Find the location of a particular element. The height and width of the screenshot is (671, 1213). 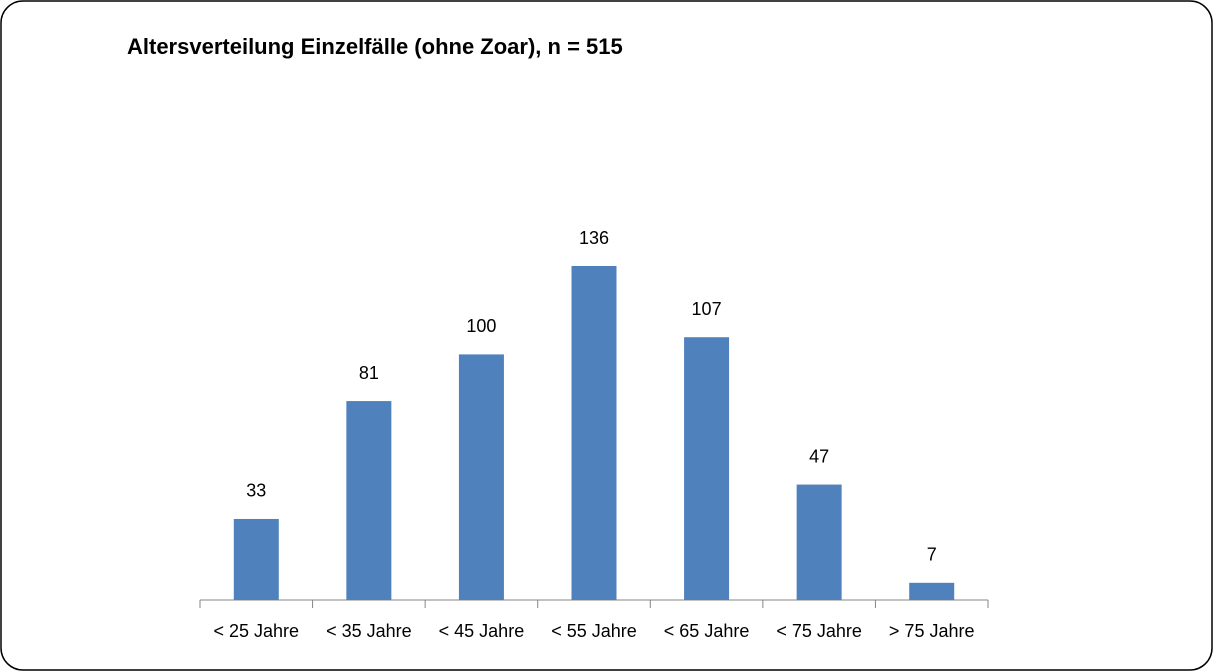

data-label: 100 is located at coordinates (481, 326).